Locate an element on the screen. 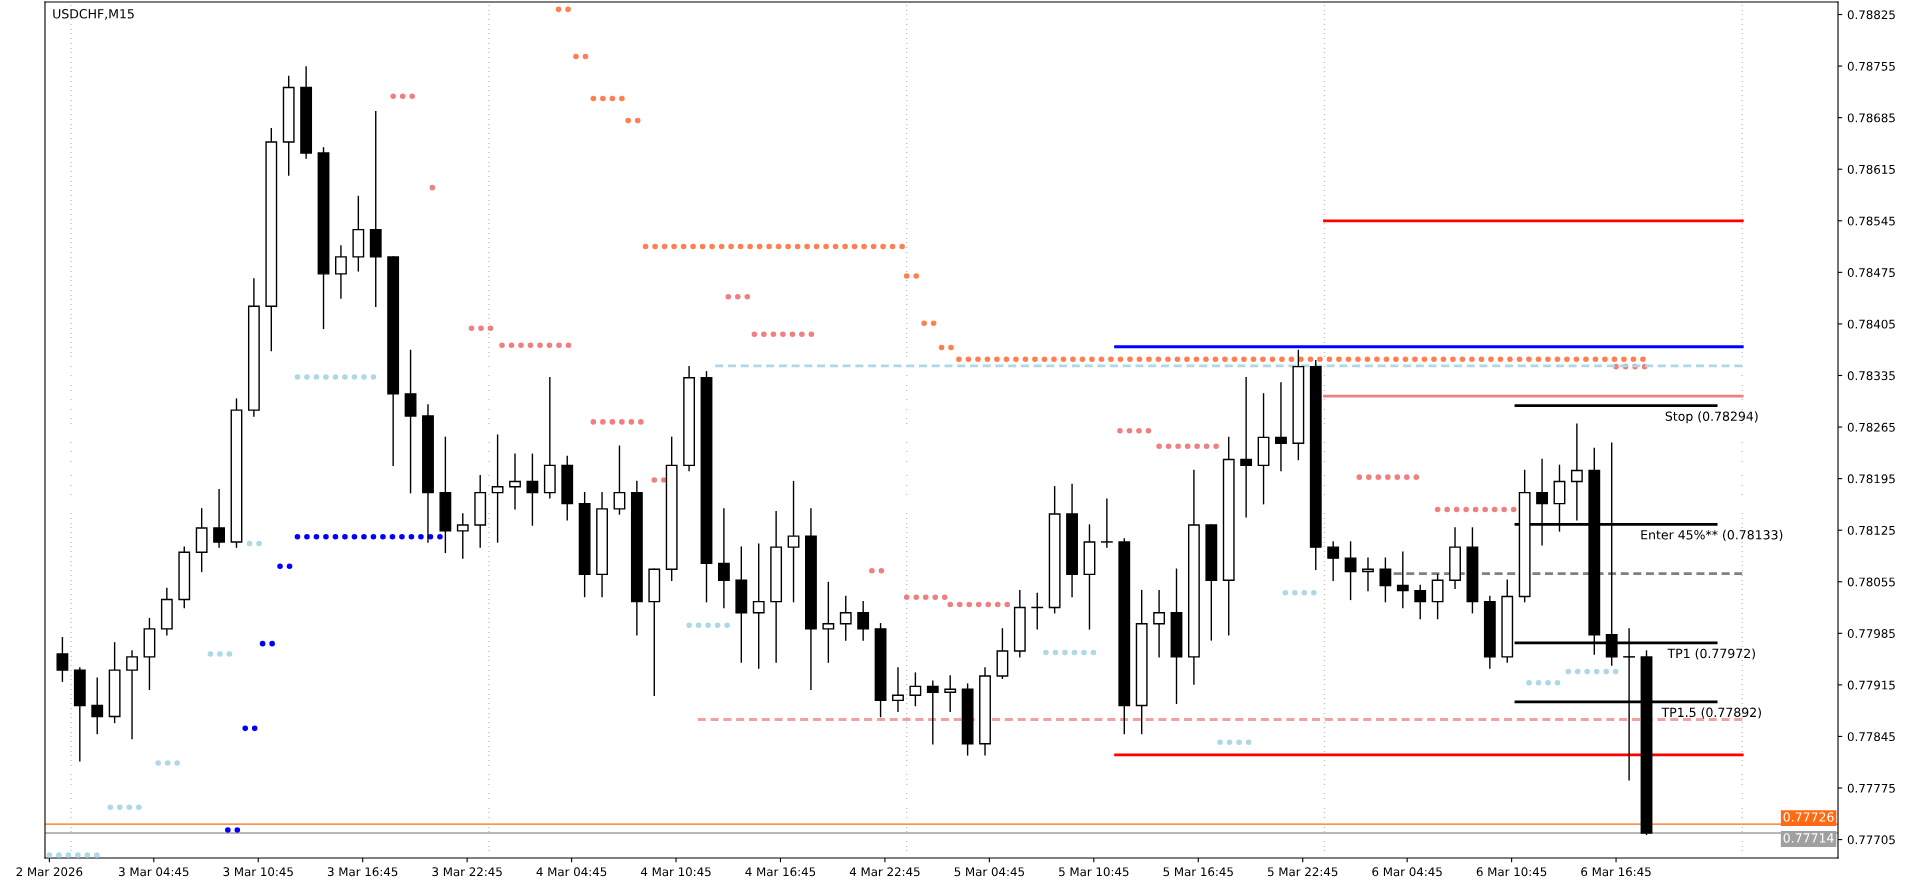 The width and height of the screenshot is (1916, 884). y-tick-label: 0.78475 is located at coordinates (1871, 273).